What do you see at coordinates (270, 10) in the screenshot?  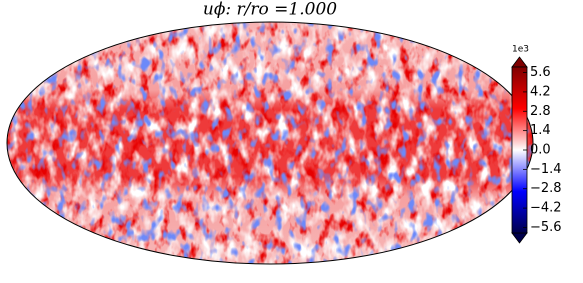 I see `chart-title: uϕ: r/ro =1.000` at bounding box center [270, 10].